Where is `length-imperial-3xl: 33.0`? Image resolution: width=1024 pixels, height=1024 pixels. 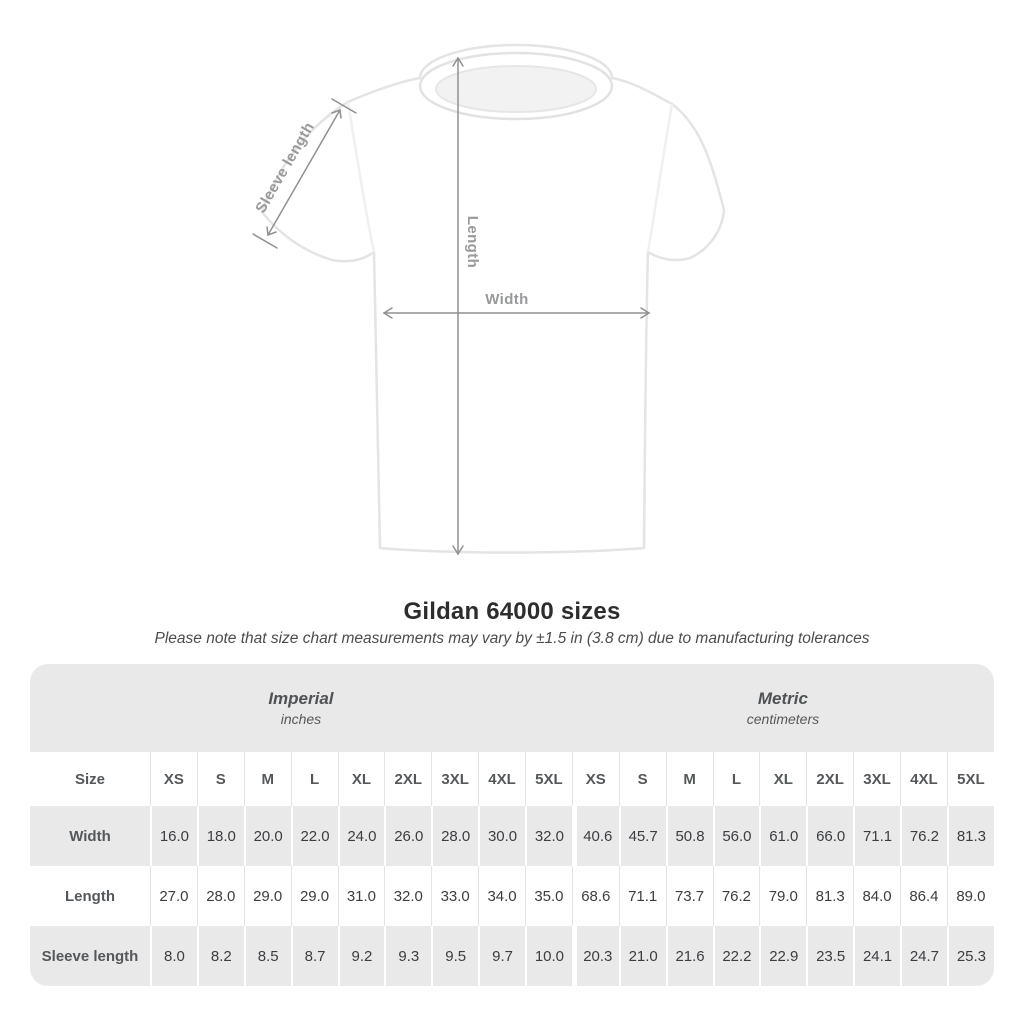 length-imperial-3xl: 33.0 is located at coordinates (455, 896).